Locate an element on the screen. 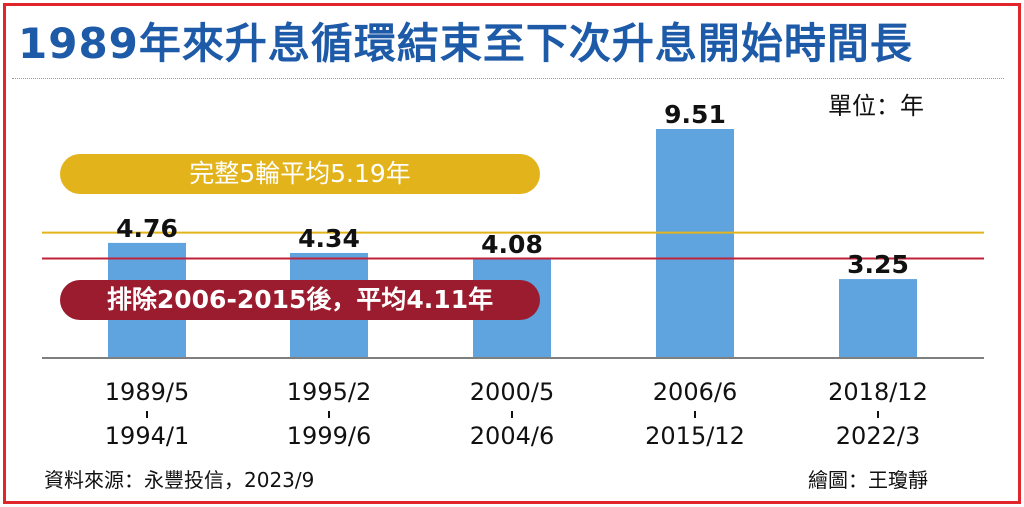 This screenshot has width=1024, height=507. period-end-label-2: 2004/6 is located at coordinates (512, 436).